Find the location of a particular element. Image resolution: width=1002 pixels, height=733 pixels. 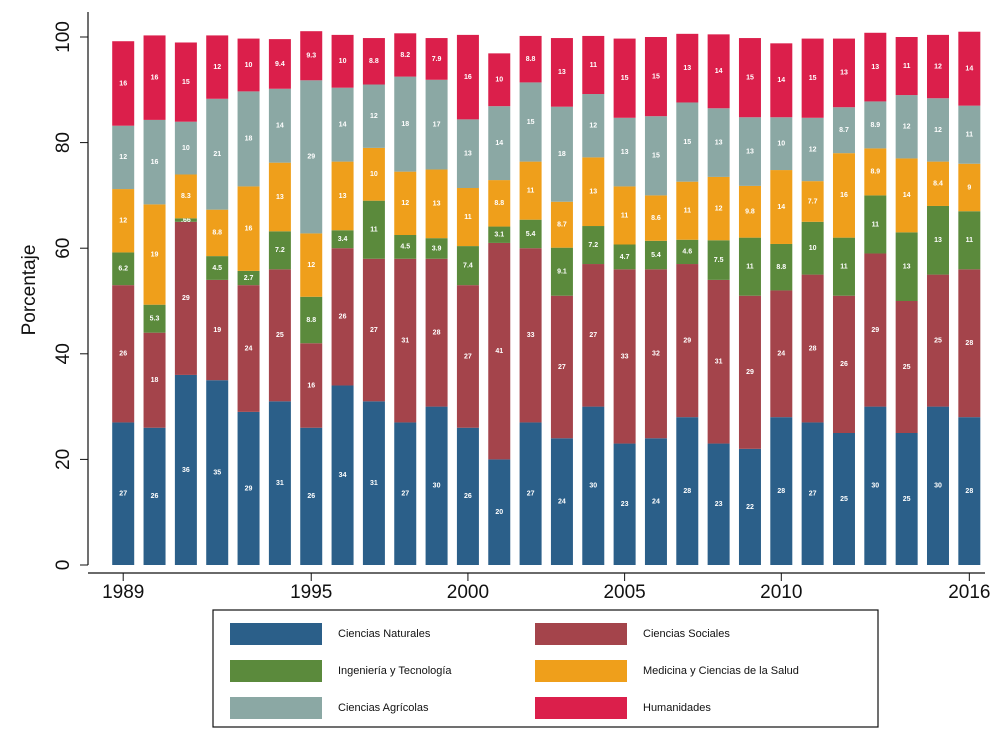

value-label: 10 is located at coordinates (343, 61).